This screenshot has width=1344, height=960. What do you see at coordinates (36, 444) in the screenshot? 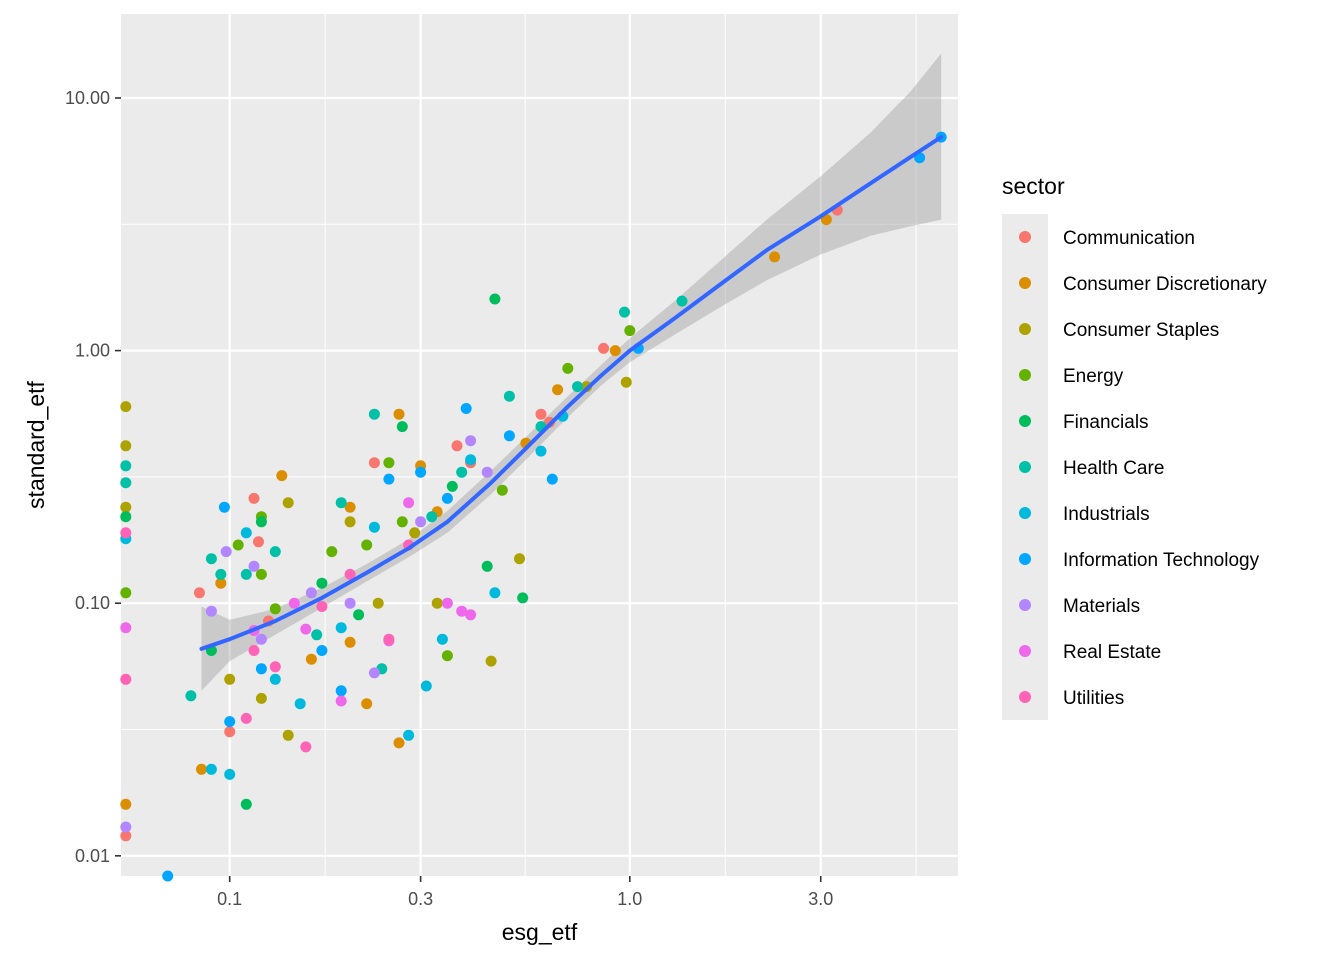
I see `y-axis-title: standard_etf` at bounding box center [36, 444].